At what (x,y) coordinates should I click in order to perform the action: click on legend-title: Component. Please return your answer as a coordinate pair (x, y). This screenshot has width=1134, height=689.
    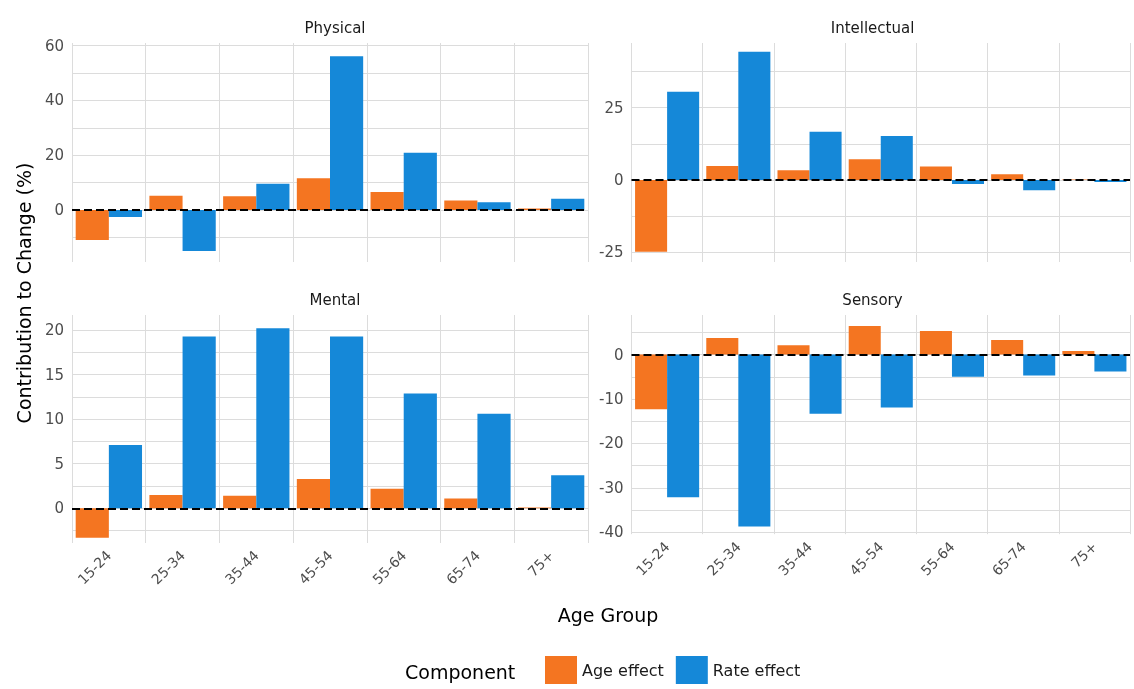
    Looking at the image, I should click on (460, 672).